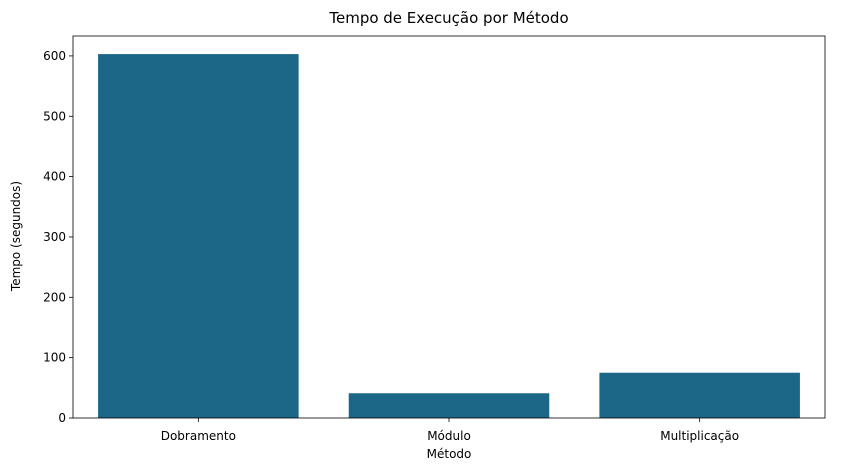  What do you see at coordinates (699, 436) in the screenshot?
I see `x-tick-label: Multiplicação` at bounding box center [699, 436].